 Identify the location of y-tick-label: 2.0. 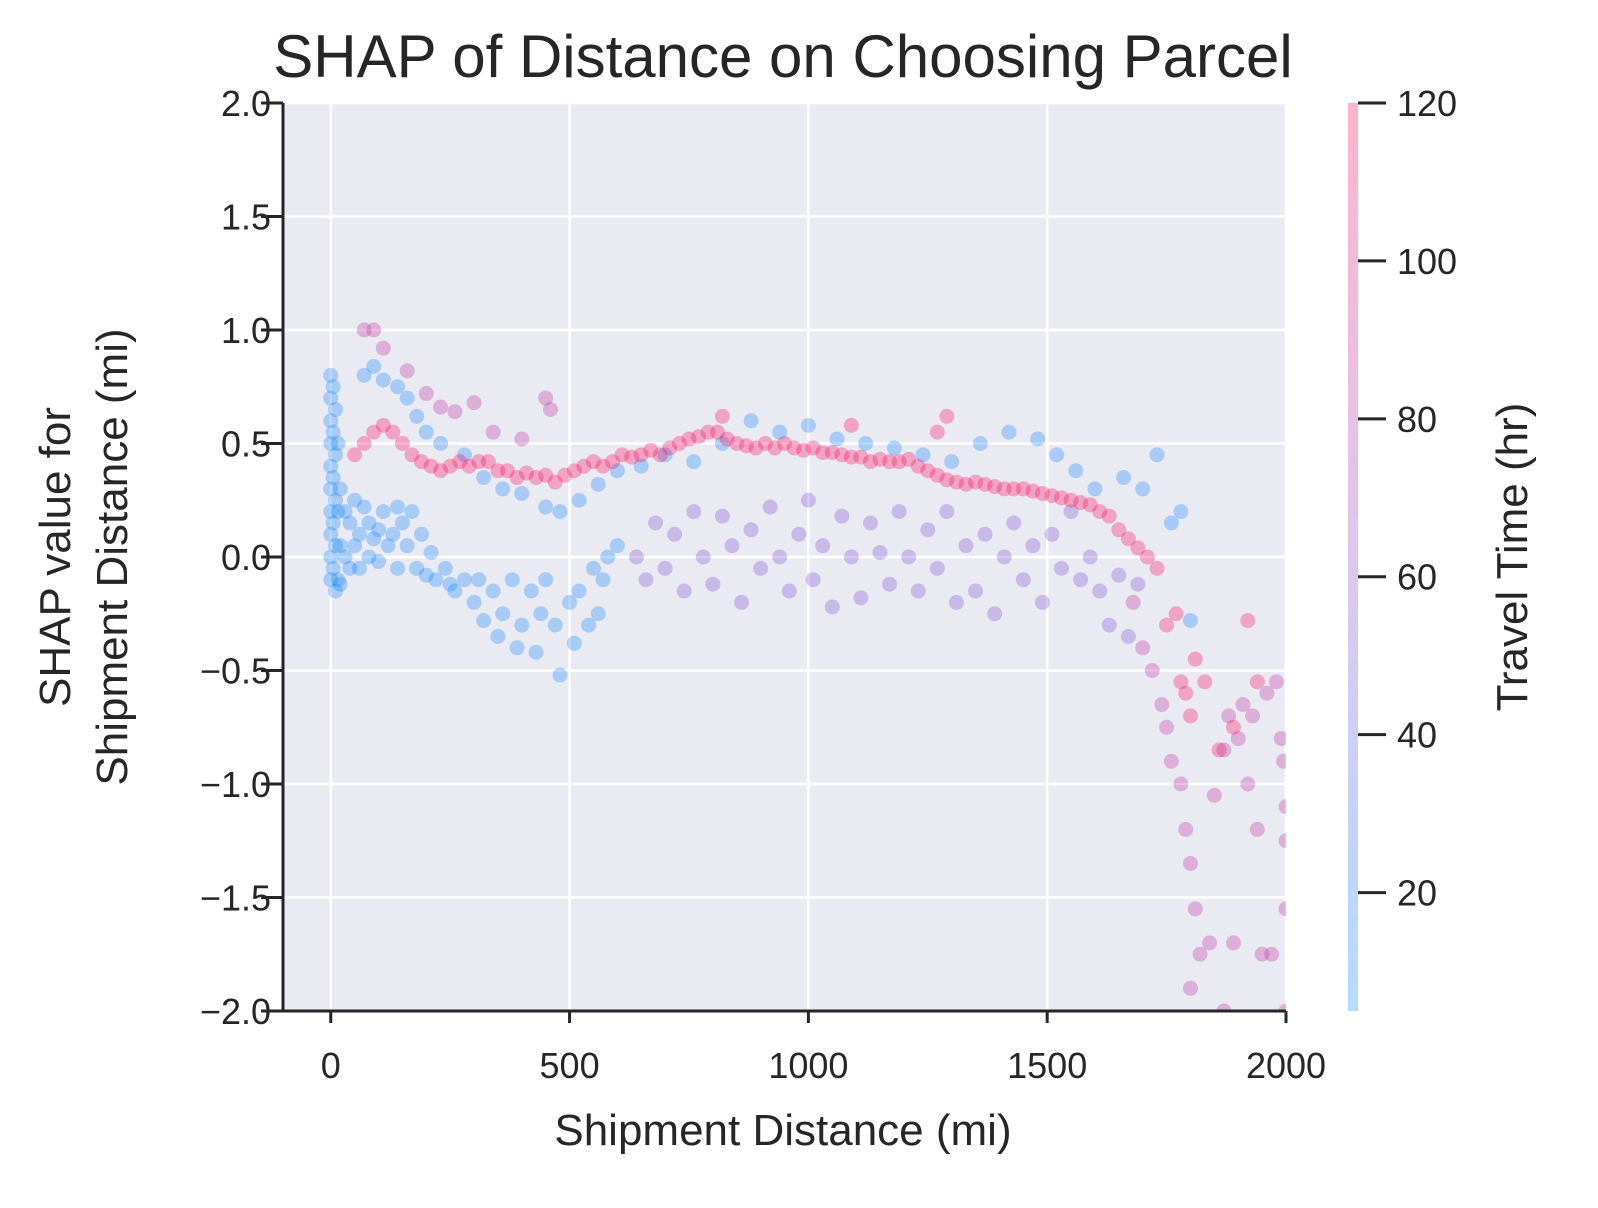
(246, 103).